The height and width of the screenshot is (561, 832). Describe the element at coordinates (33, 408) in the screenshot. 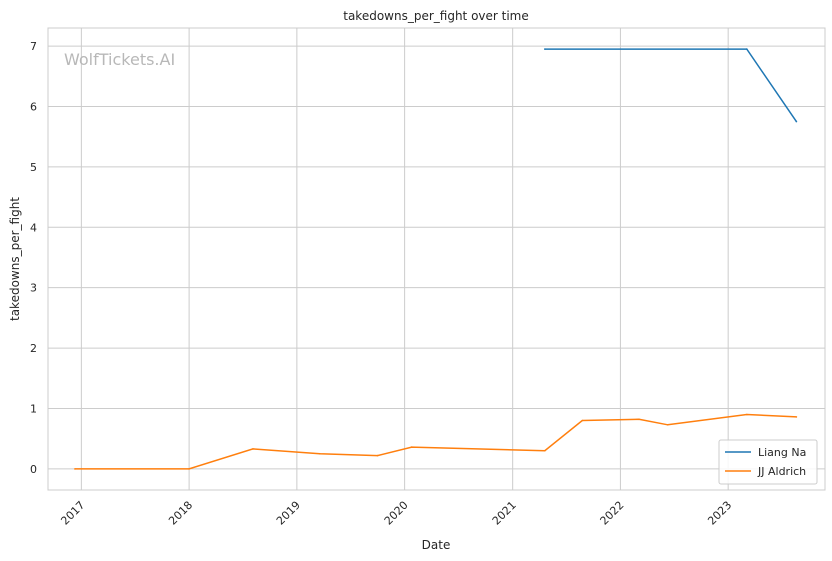

I see `y-tick-label: 1` at that location.